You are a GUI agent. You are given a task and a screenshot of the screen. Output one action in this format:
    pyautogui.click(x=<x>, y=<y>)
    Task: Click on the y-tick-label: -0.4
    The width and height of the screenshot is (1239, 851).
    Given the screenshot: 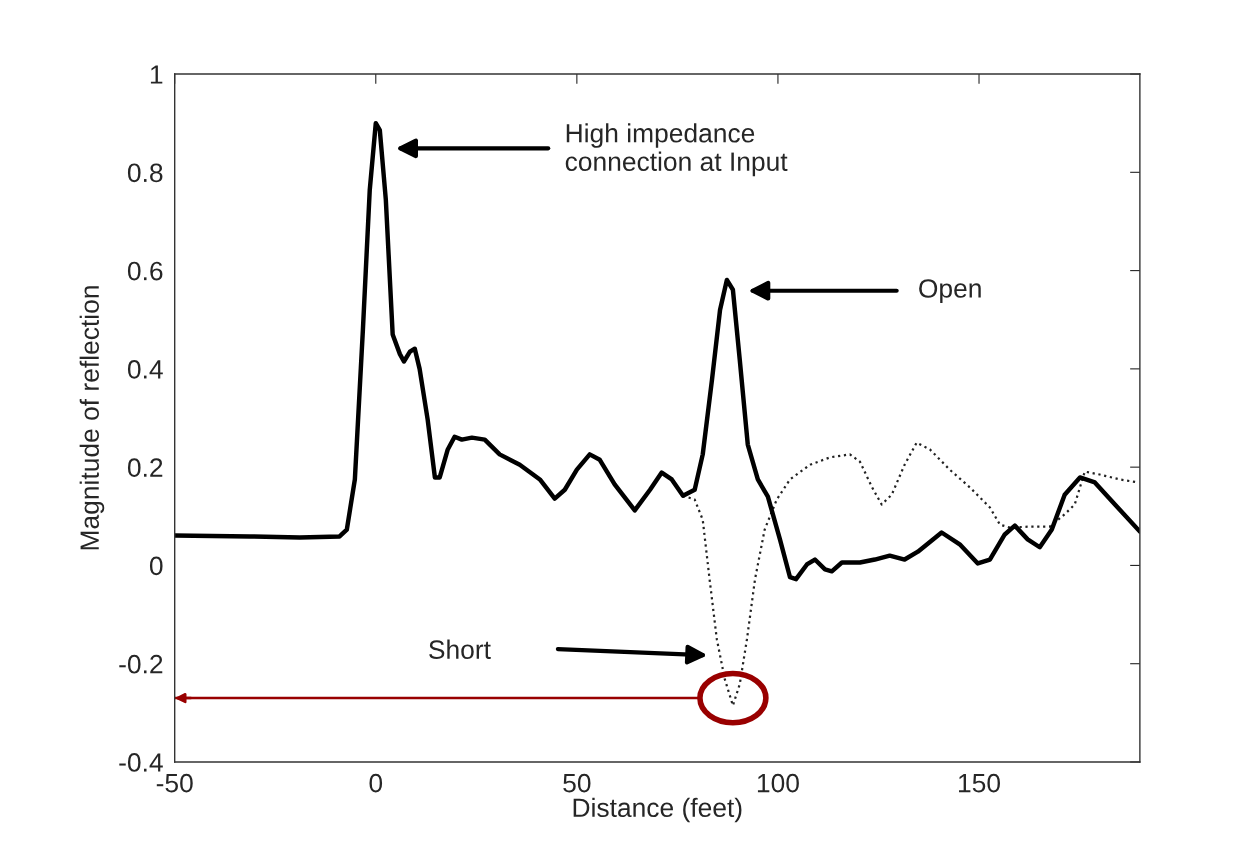 What is the action you would take?
    pyautogui.click(x=141, y=762)
    